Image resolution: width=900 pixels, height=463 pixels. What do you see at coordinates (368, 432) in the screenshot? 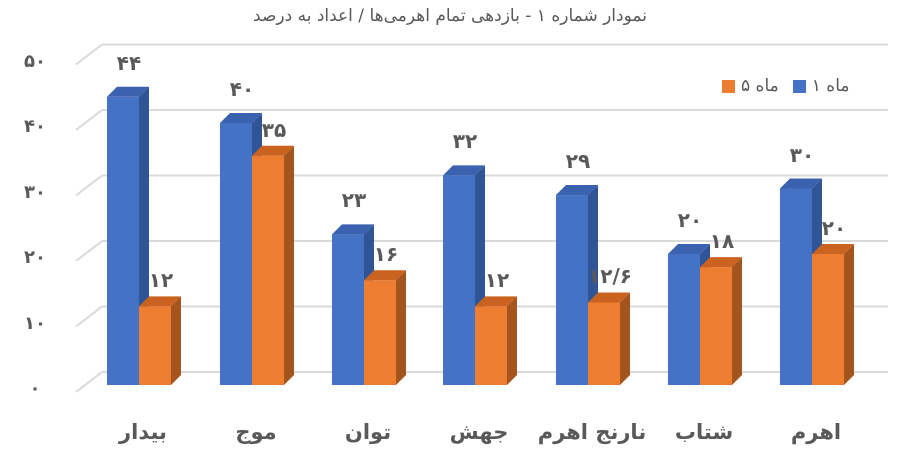
I see `x-tick-label: توان` at bounding box center [368, 432].